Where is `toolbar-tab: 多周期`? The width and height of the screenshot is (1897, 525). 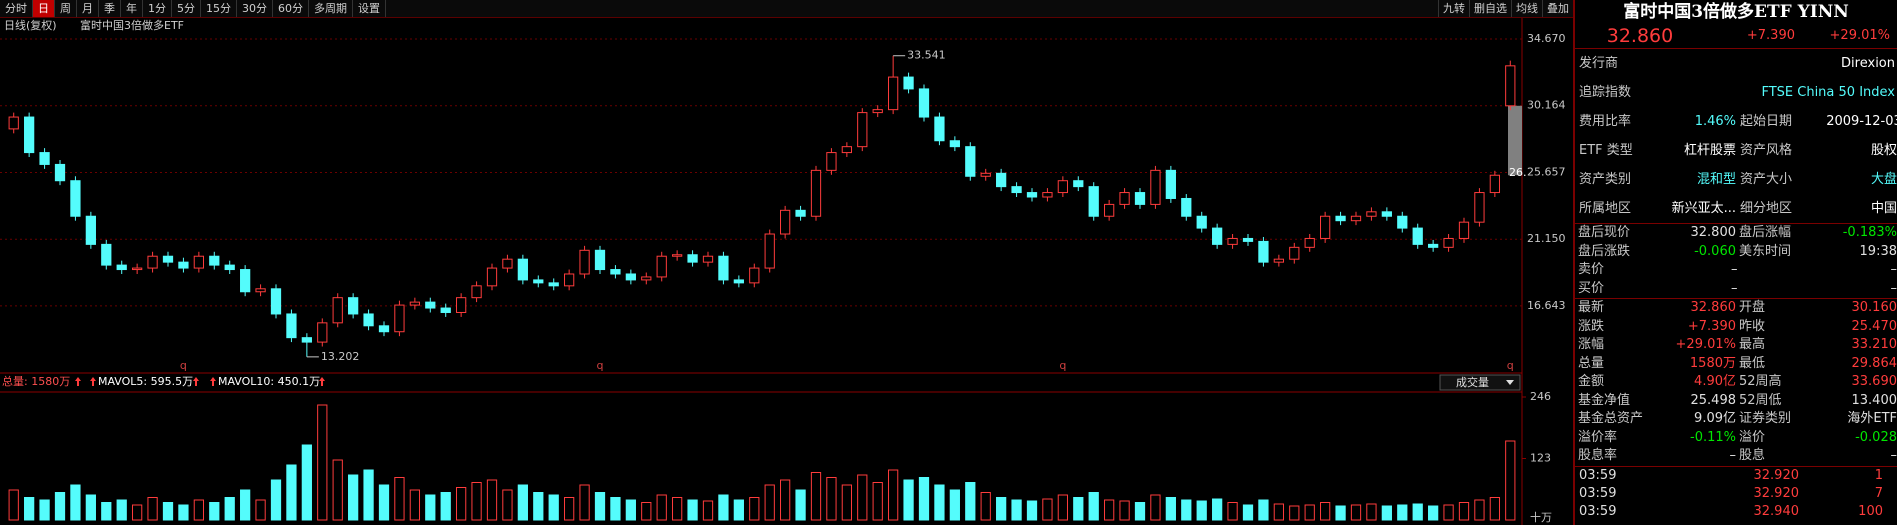 toolbar-tab: 多周期 is located at coordinates (331, 8).